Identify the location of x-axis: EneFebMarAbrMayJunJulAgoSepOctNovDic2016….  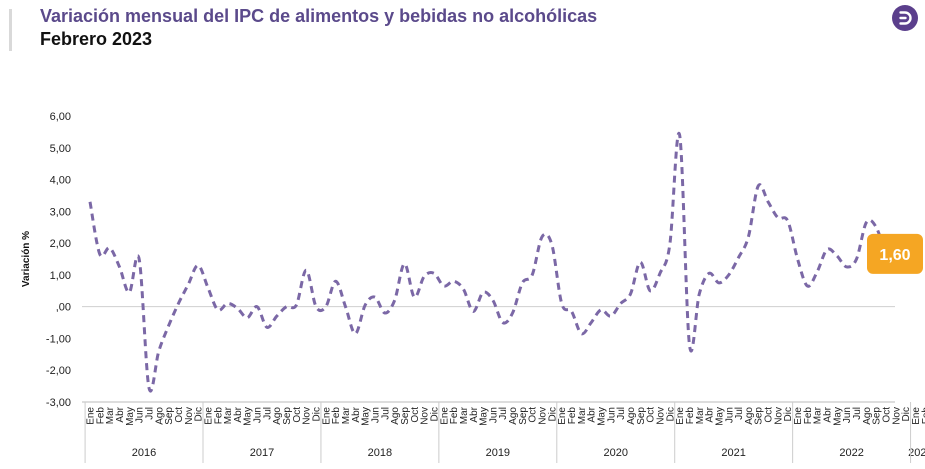
(503, 432).